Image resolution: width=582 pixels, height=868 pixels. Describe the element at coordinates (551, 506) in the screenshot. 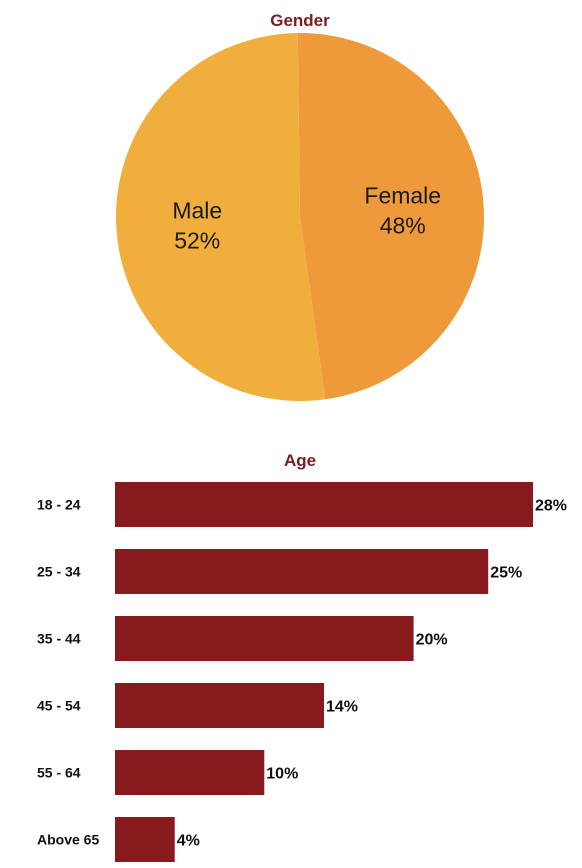

I see `bar-value-label: 28%` at that location.